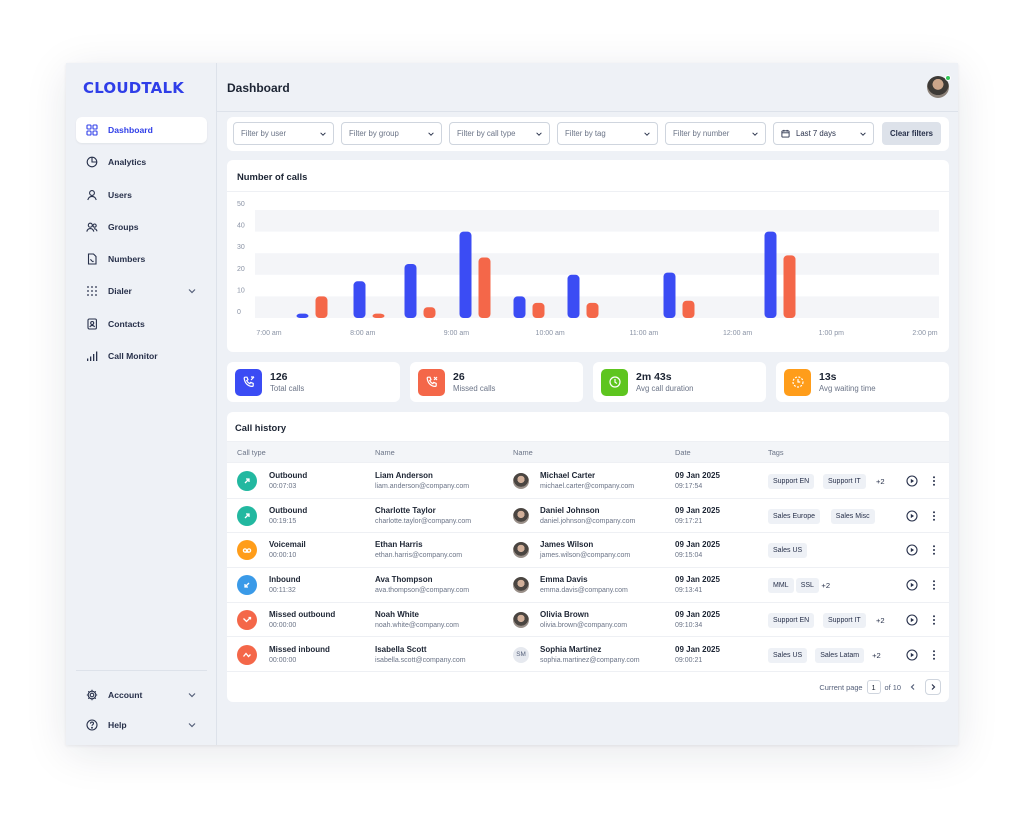 The width and height of the screenshot is (1024, 813). What do you see at coordinates (288, 510) in the screenshot?
I see `call-type: Outbound` at bounding box center [288, 510].